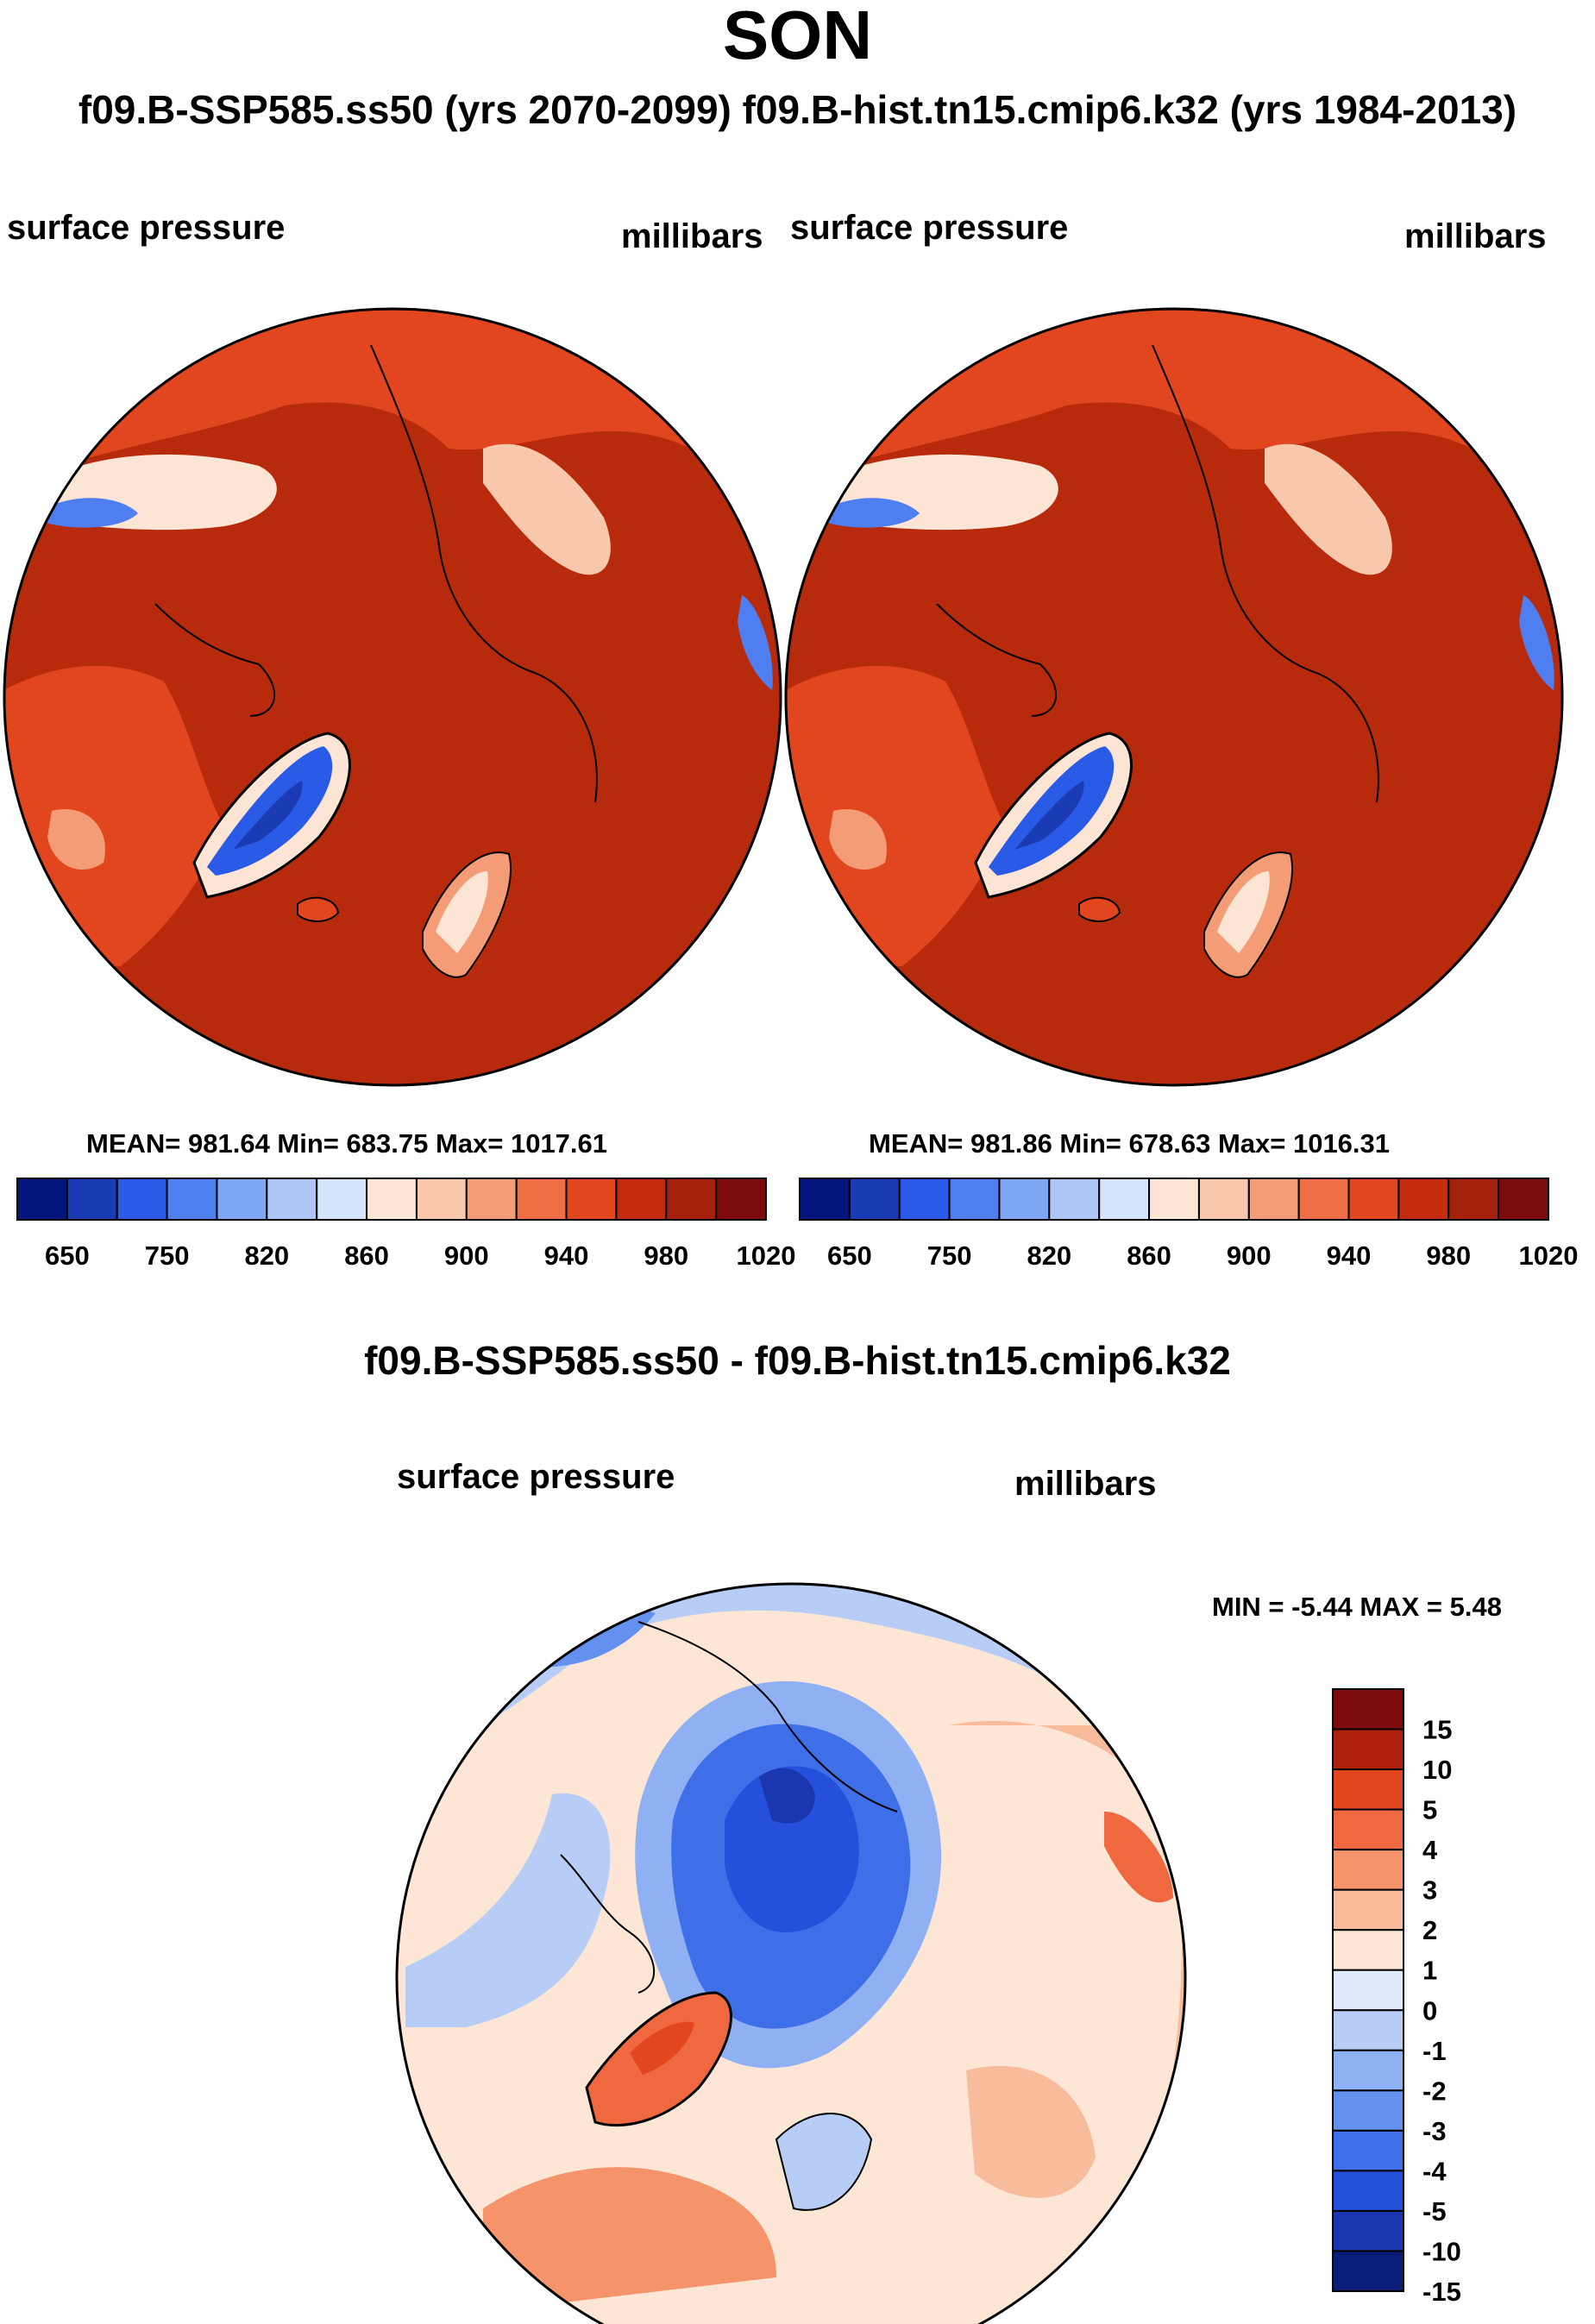 This screenshot has width=1595, height=2324. I want to click on right-map-coast-asia, so click(1265, 573).